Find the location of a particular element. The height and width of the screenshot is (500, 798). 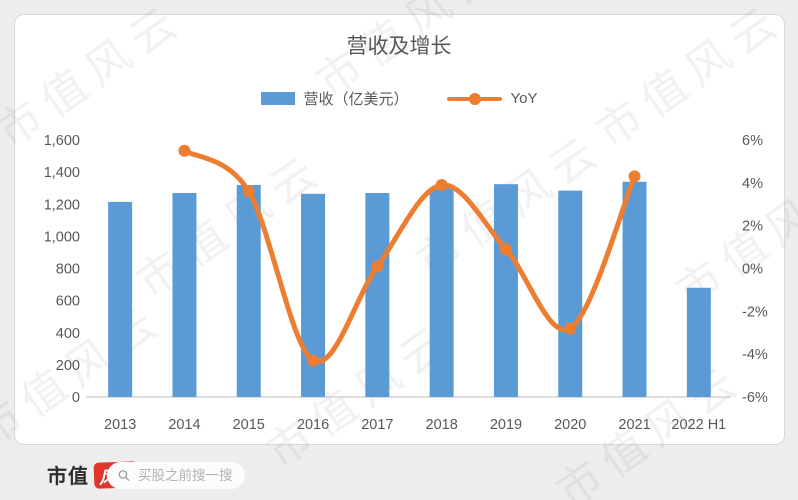

legend-item-revenue: 营收（亿美元） is located at coordinates (334, 98).